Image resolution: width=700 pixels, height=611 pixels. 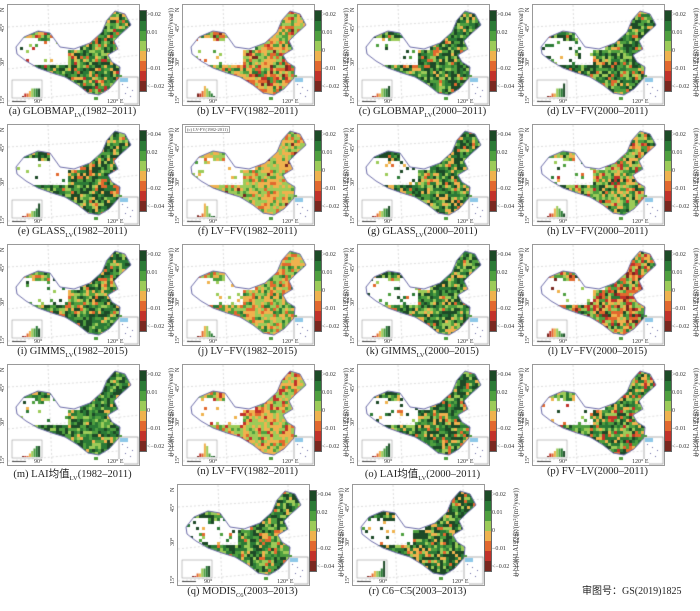 I want to click on legend-label: <−0.04, so click(x=506, y=447).